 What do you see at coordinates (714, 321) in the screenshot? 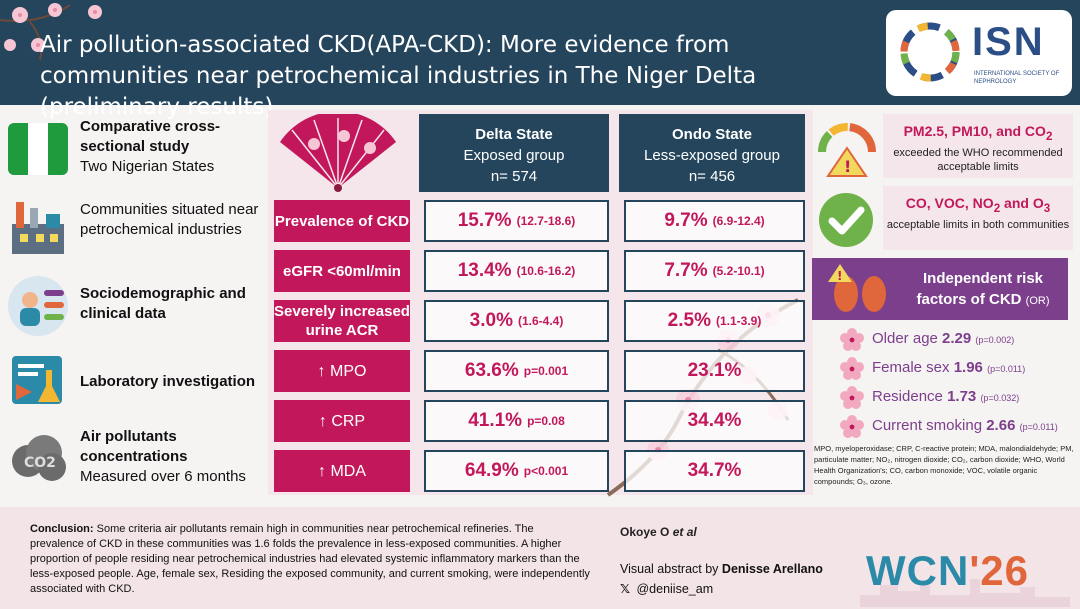
I see `ondo-acr-cell: 2.5% (1.1-3.9)` at bounding box center [714, 321].